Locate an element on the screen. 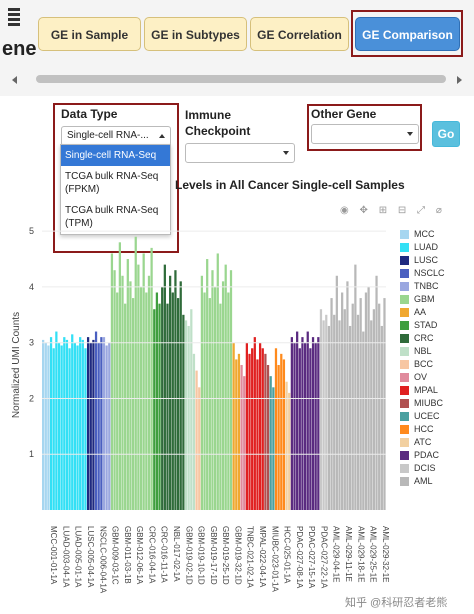 The image size is (474, 614). legend-item-mpal: MPAL is located at coordinates (422, 390).